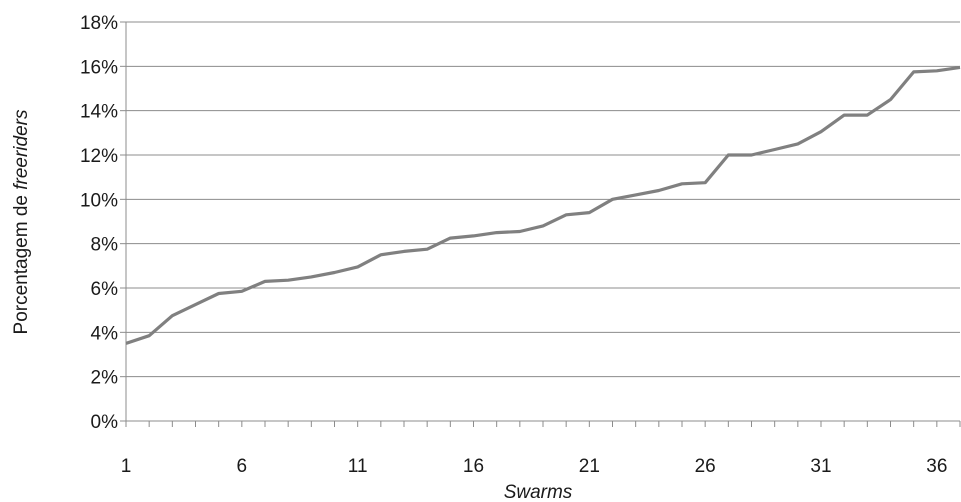 Image resolution: width=961 pixels, height=502 pixels. Describe the element at coordinates (103, 223) in the screenshot. I see `y-axis-ticks: 0% 2% 4% 6% 8% 10% 12% 14% 16% 18%` at that location.